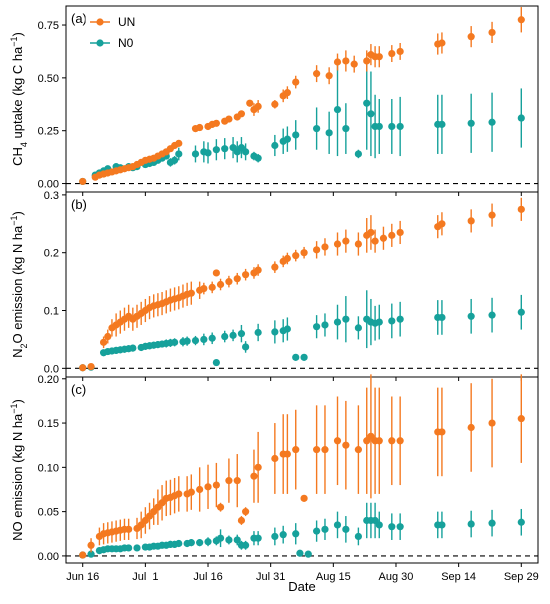  What do you see at coordinates (17, 470) in the screenshot?
I see `y-axis-title: NO emission (kg N ha−1)` at bounding box center [17, 470].